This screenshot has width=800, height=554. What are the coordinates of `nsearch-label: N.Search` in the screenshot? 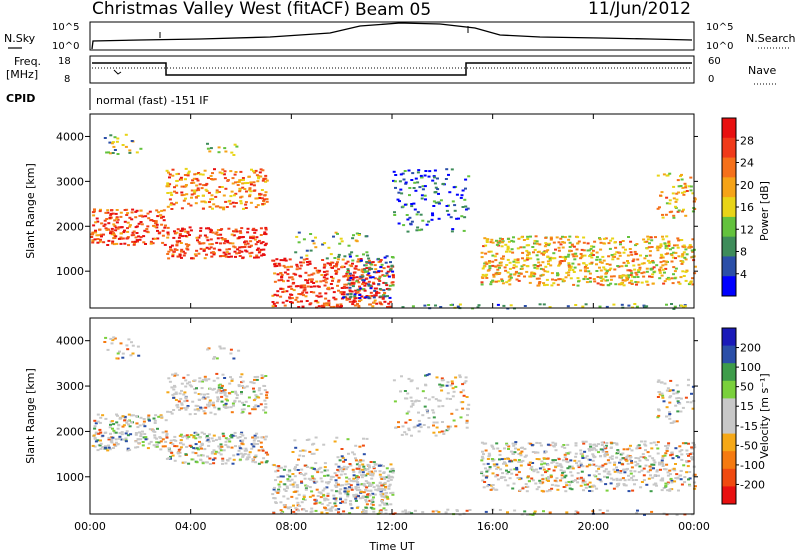 It's located at (771, 38).